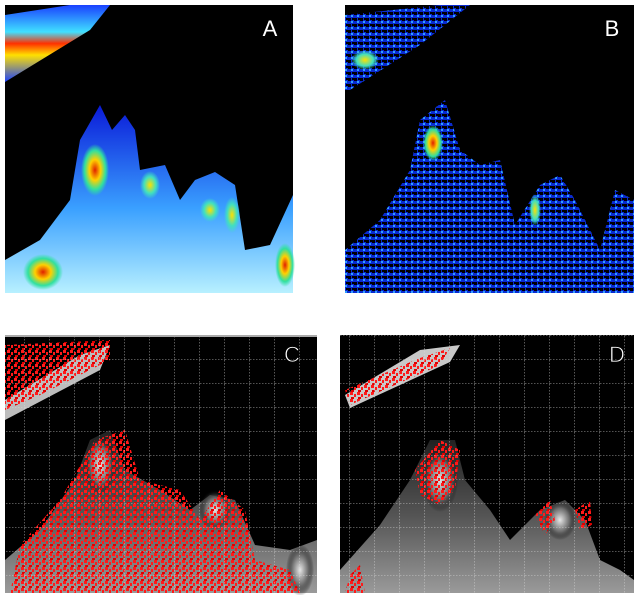 The image size is (634, 595). What do you see at coordinates (612, 28) in the screenshot?
I see `panel-label: B` at bounding box center [612, 28].